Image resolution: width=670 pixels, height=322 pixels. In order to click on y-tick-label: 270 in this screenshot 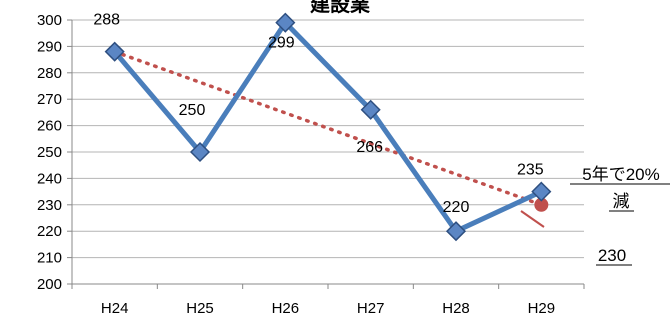, I will do `click(49, 99)`.